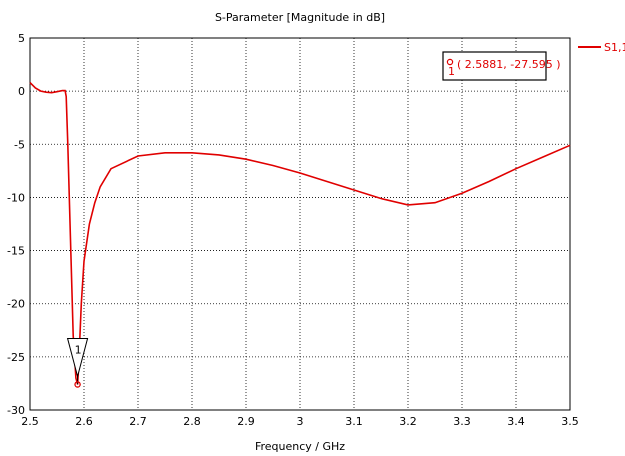  Describe the element at coordinates (451, 71) in the screenshot. I see `marker-readout-index: 1` at that location.